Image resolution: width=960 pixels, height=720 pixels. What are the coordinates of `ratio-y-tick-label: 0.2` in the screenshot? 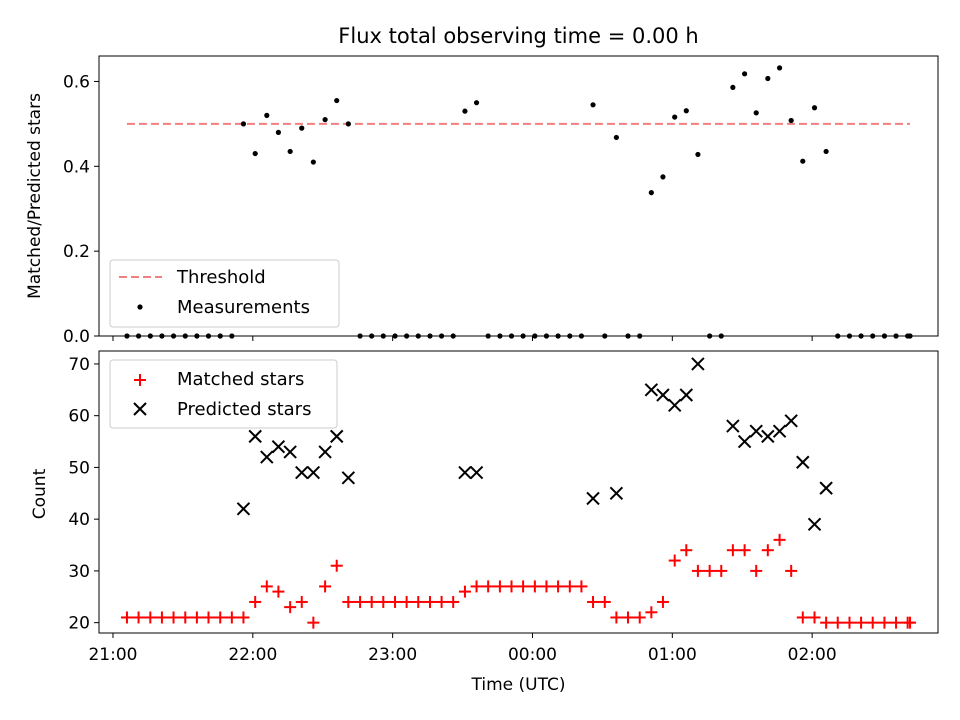 It's located at (76, 252).